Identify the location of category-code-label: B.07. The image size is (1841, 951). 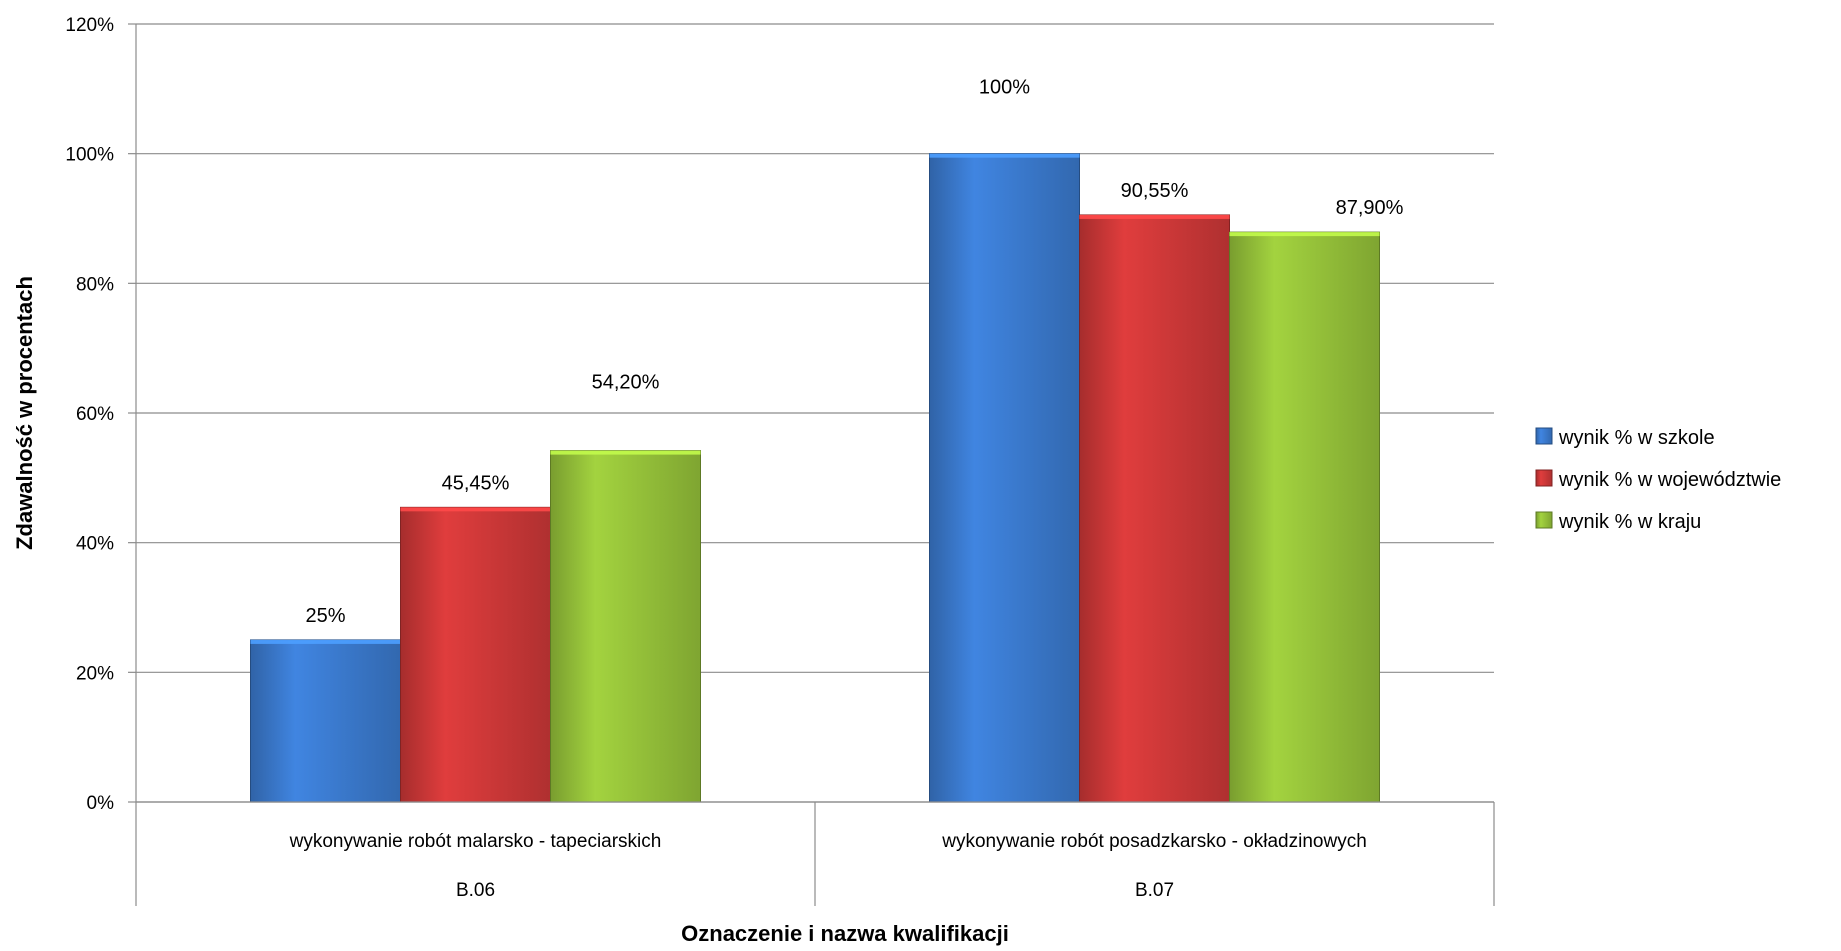
(1154, 890).